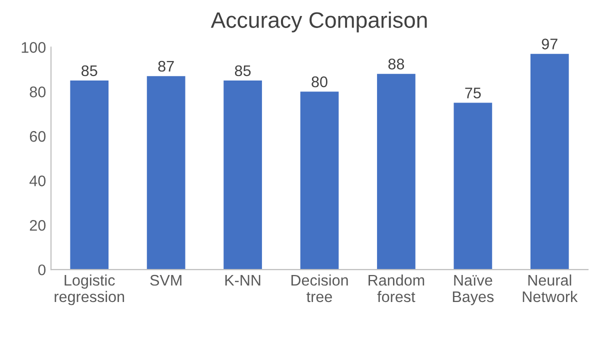  Describe the element at coordinates (320, 82) in the screenshot. I see `data-label: 80` at that location.